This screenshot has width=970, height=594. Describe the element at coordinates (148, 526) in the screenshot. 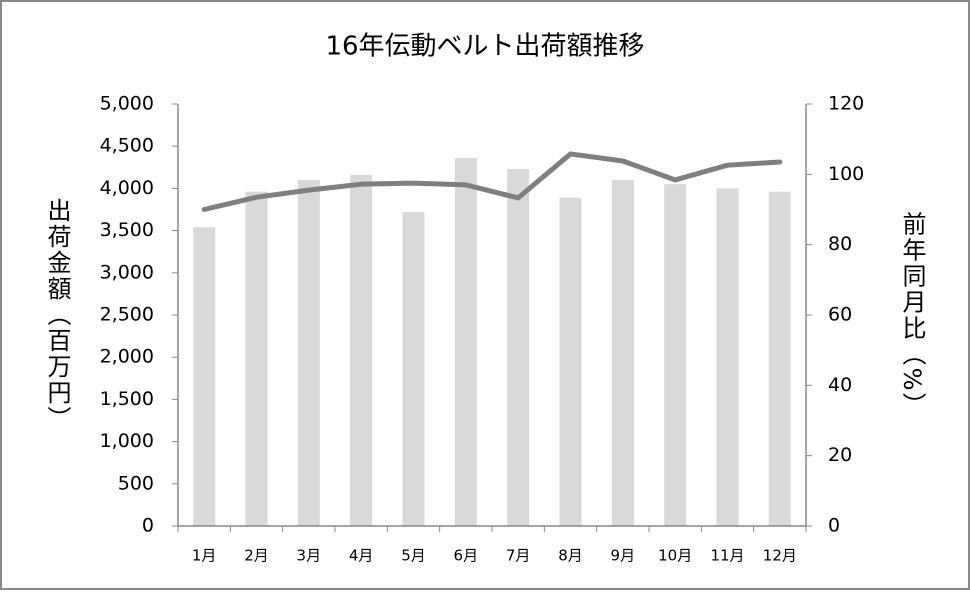

I see `y-tick-label: 0` at that location.